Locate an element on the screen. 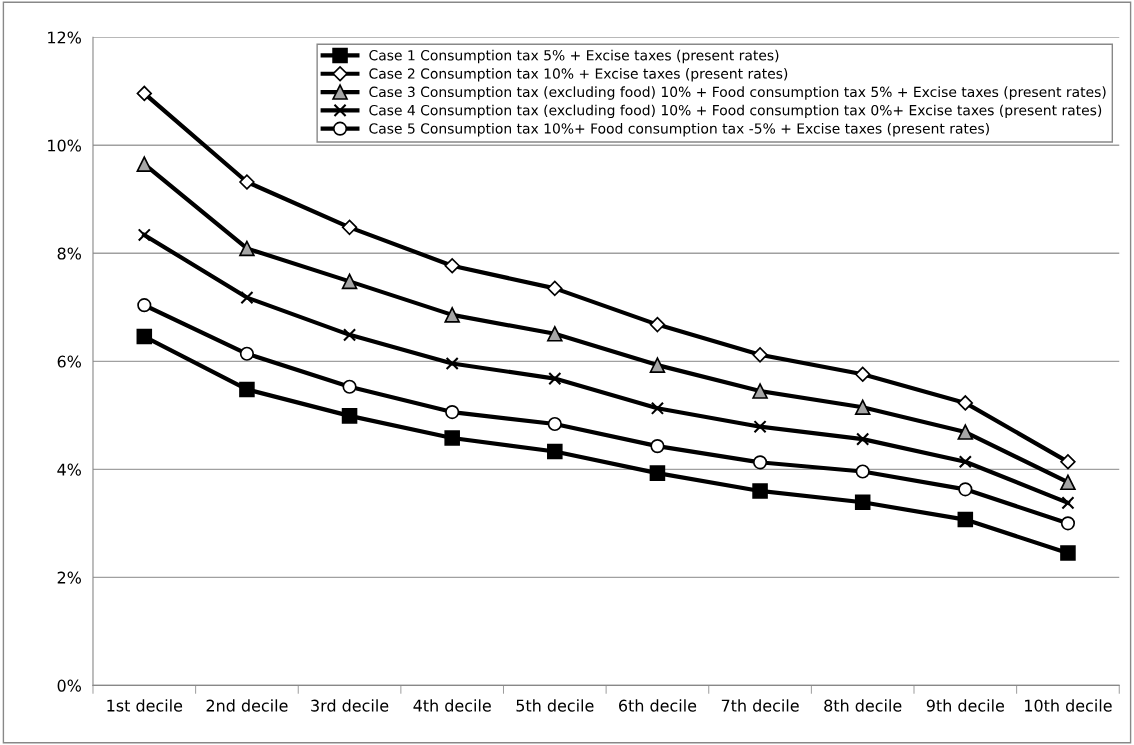 The image size is (1134, 745). x-tick-label: 7th decile is located at coordinates (760, 705).